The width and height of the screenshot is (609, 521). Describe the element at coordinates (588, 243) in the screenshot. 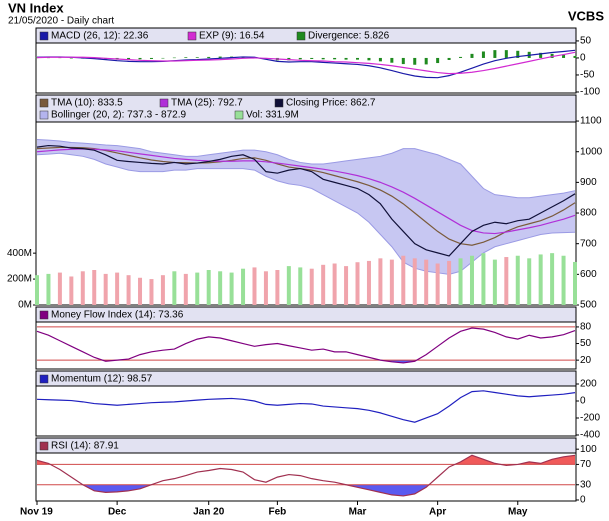

I see `y-tick-label: 700` at that location.